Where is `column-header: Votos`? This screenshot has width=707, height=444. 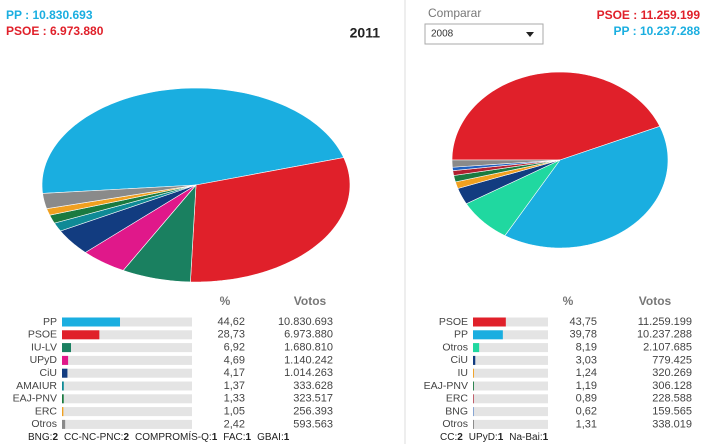 column-header: Votos is located at coordinates (310, 301).